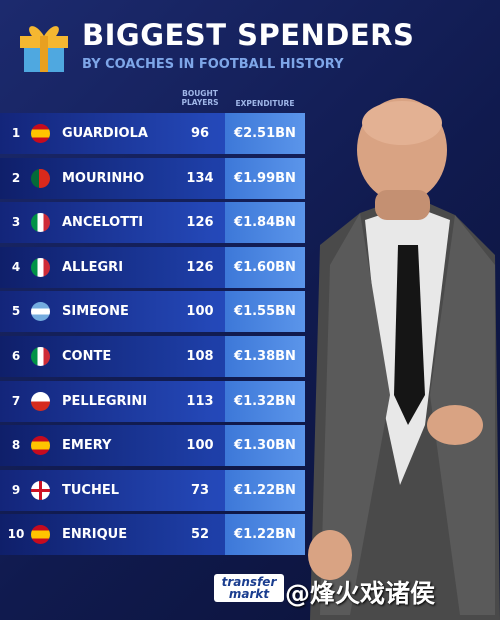  I want to click on bought-players: 134, so click(200, 178).